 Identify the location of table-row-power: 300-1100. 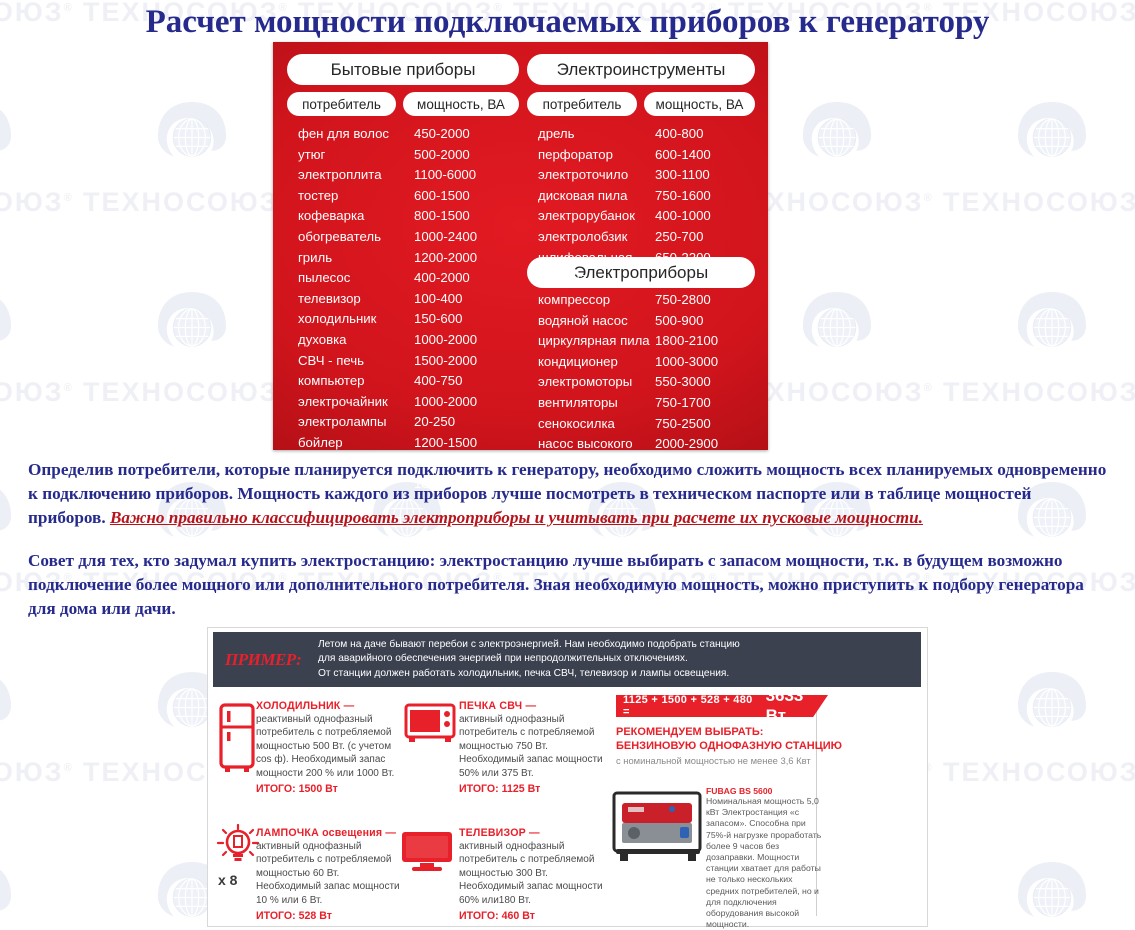
(682, 175).